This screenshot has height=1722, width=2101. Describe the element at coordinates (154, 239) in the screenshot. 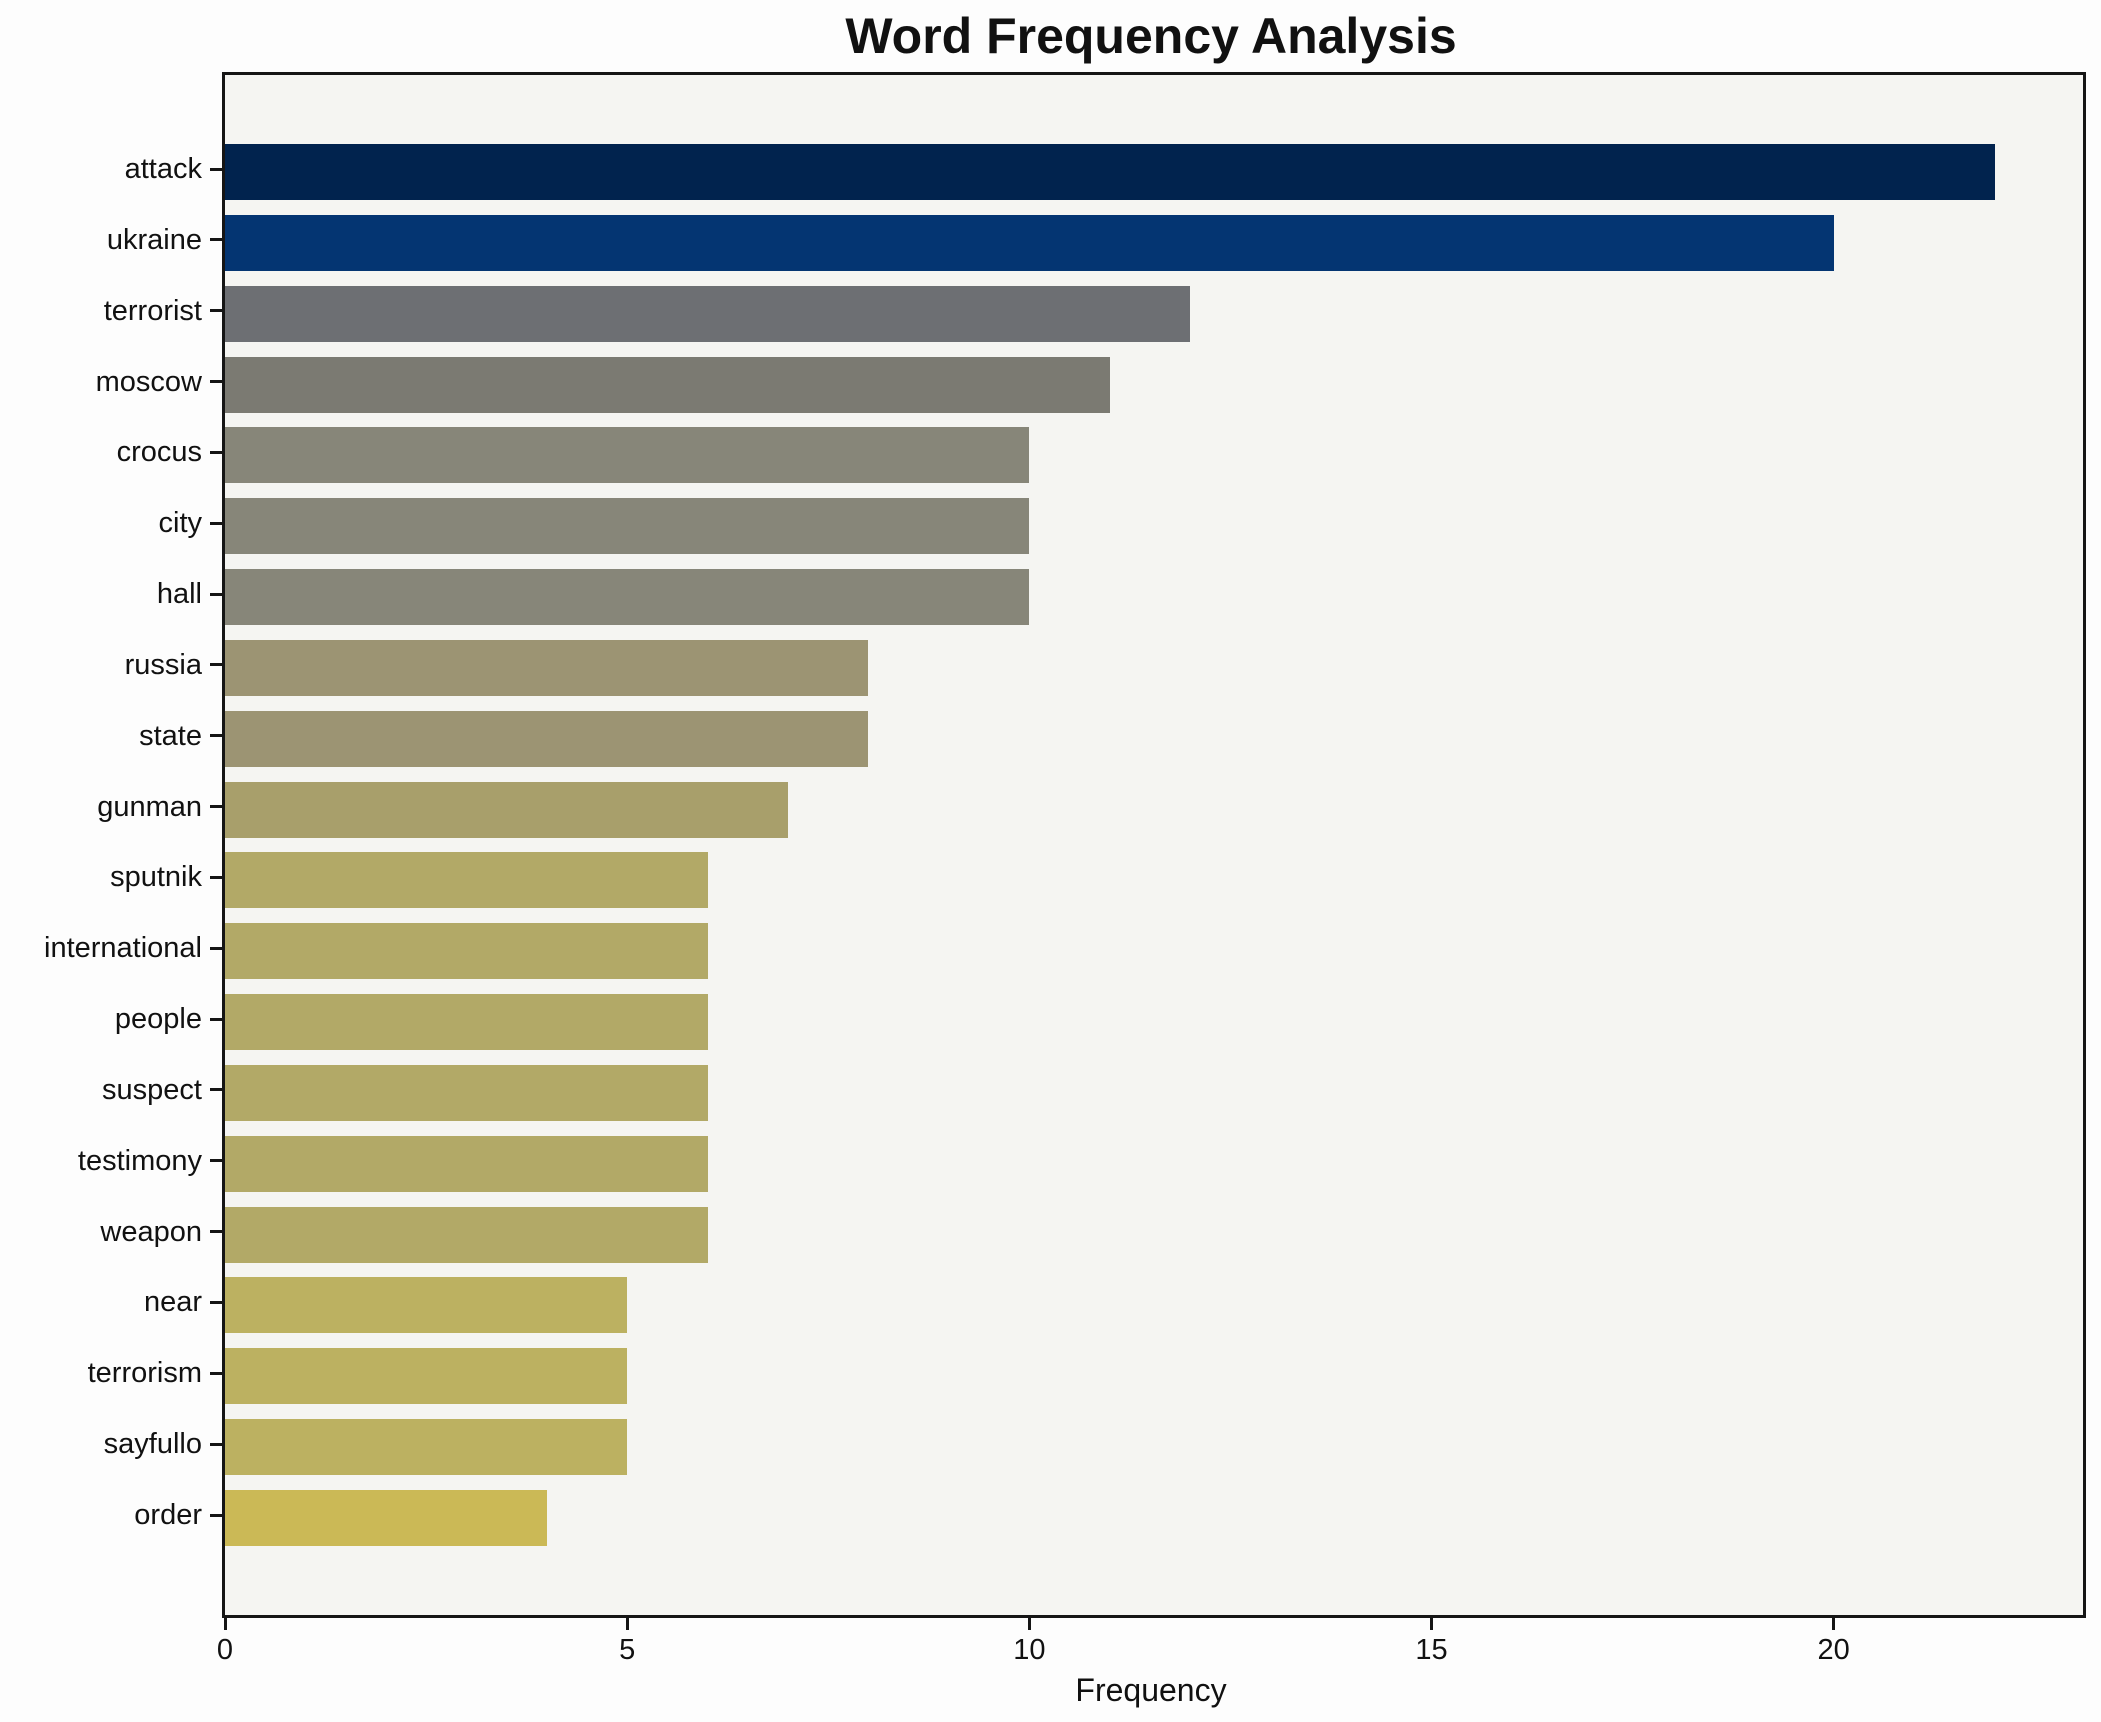

I see `y-tick-label-ukraine: ukraine` at that location.